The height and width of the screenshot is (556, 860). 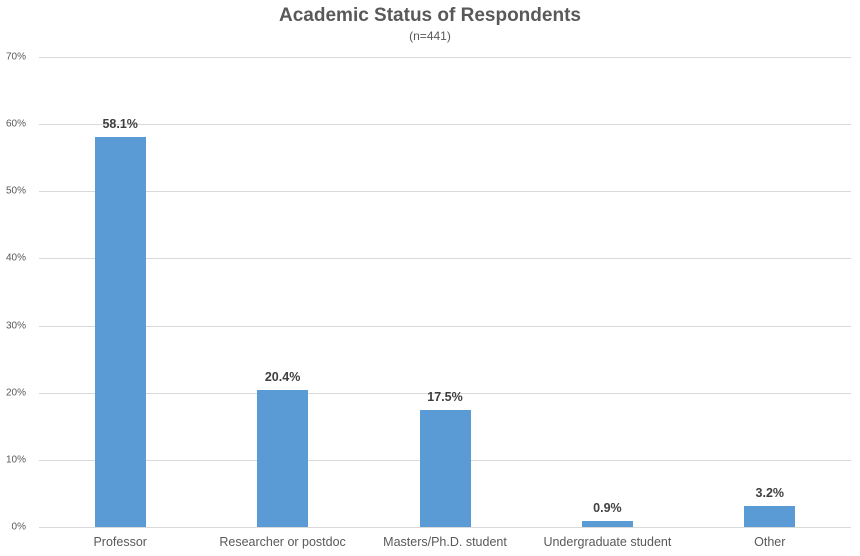 I want to click on y-tick-label: 20%, so click(x=15, y=393).